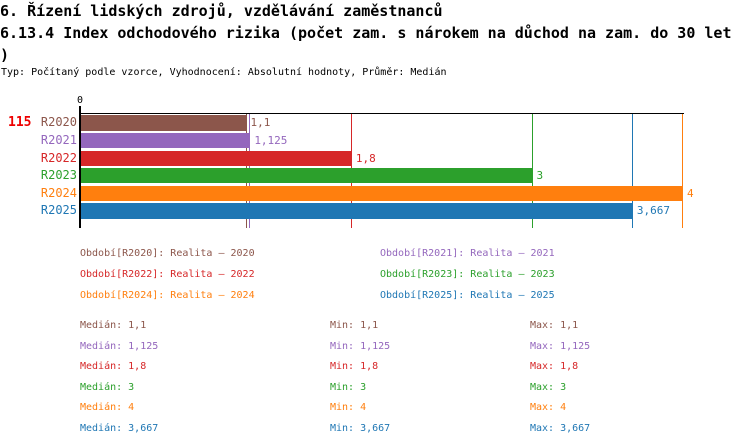  Describe the element at coordinates (550, 253) in the screenshot. I see `legend-item: Období[R2021]: Realita – 2021` at that location.